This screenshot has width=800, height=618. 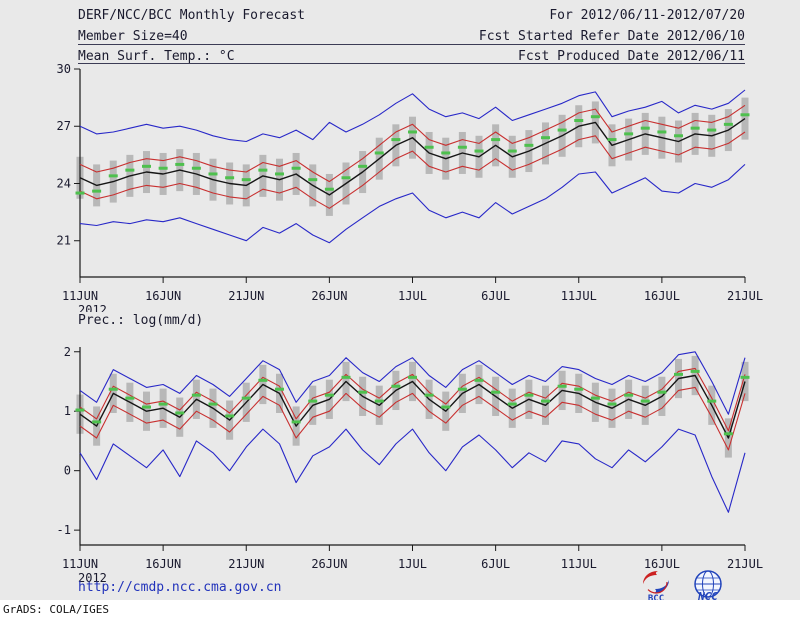 What do you see at coordinates (64, 126) in the screenshot?
I see `svg-text: 27` at bounding box center [64, 126].